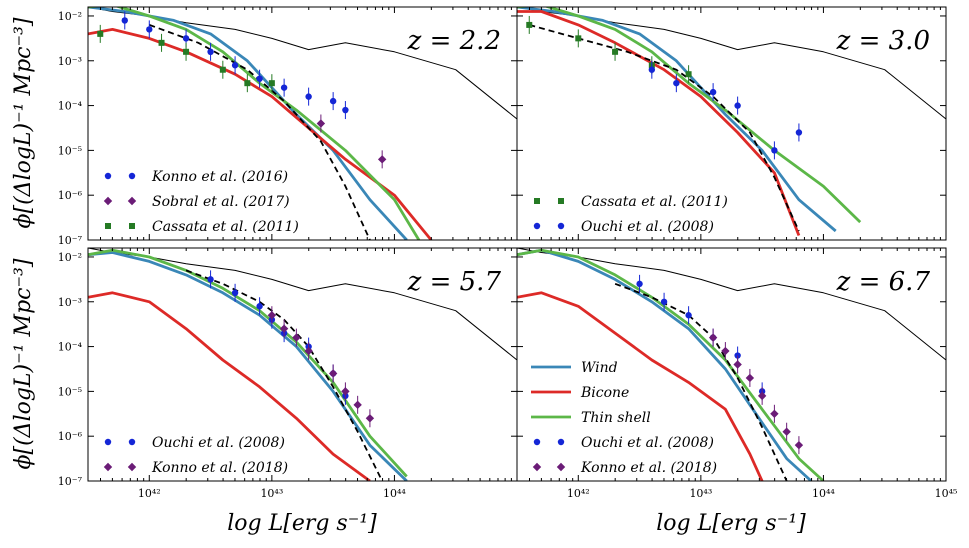 This screenshot has height=548, width=969. What do you see at coordinates (70, 302) in the screenshot?
I see `y-tick-label: 10⁻³` at bounding box center [70, 302].